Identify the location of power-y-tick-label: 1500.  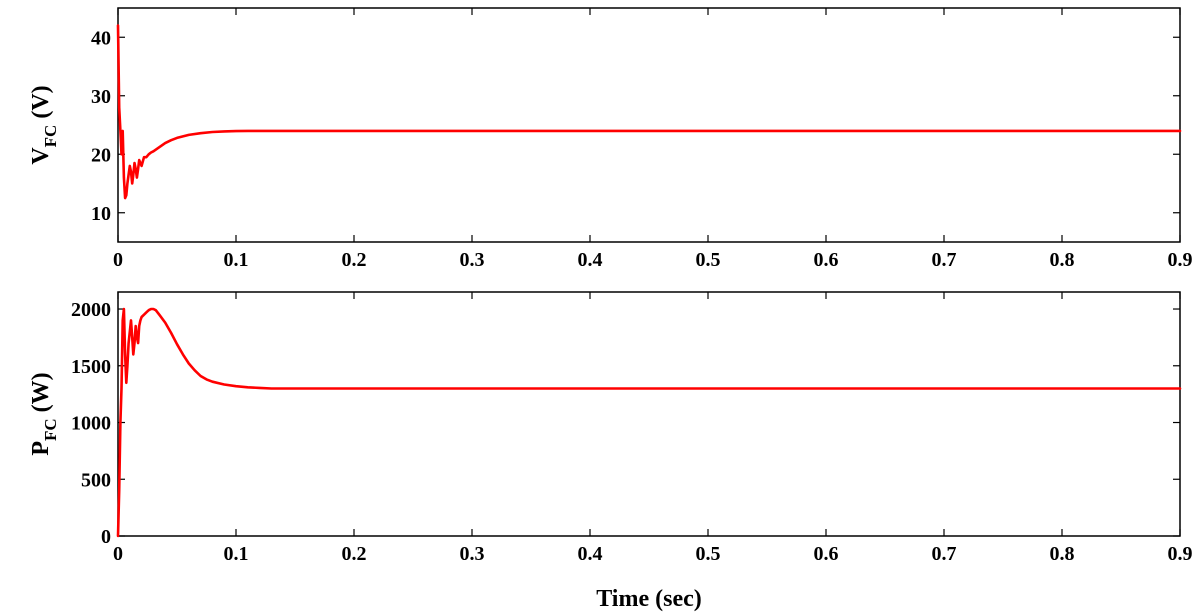
(91, 367).